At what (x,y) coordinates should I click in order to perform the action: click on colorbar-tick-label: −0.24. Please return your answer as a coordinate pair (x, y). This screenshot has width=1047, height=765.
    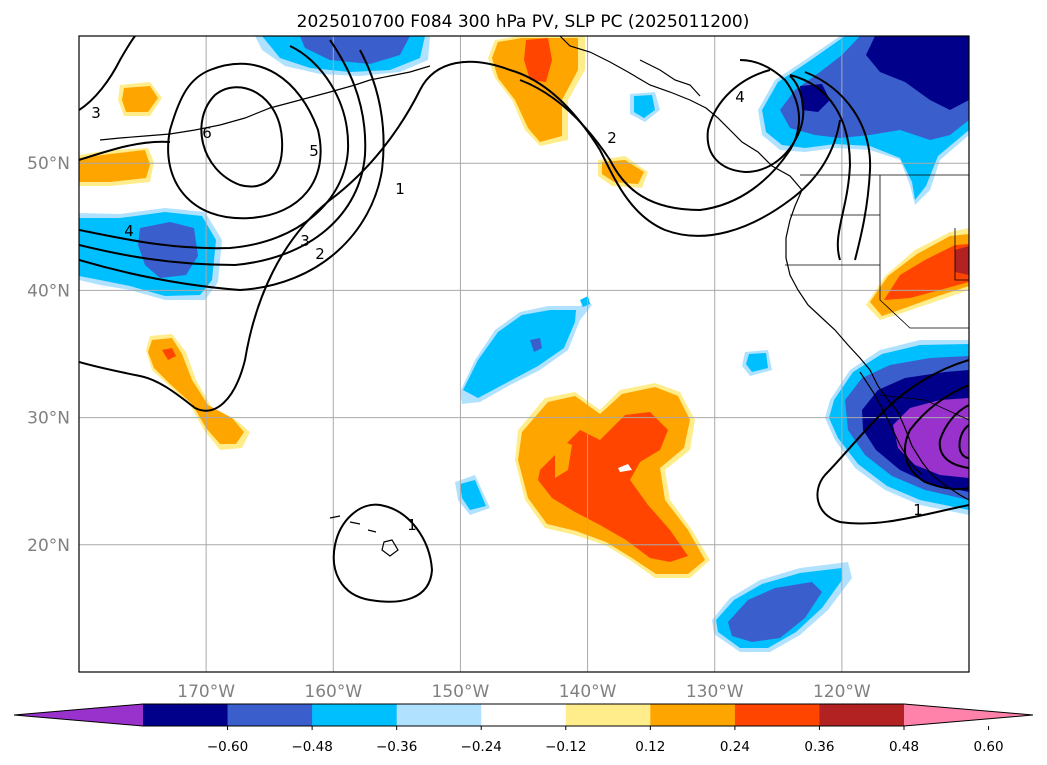
    Looking at the image, I should click on (481, 747).